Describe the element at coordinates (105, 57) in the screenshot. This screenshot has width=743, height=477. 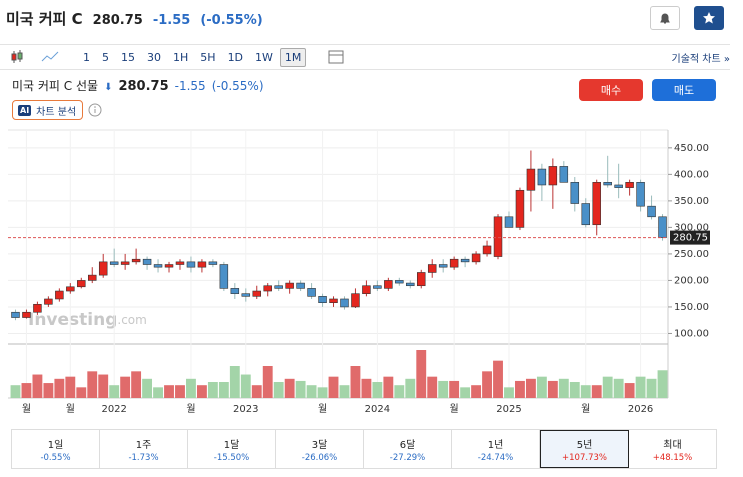
I see `interval-button: 5` at that location.